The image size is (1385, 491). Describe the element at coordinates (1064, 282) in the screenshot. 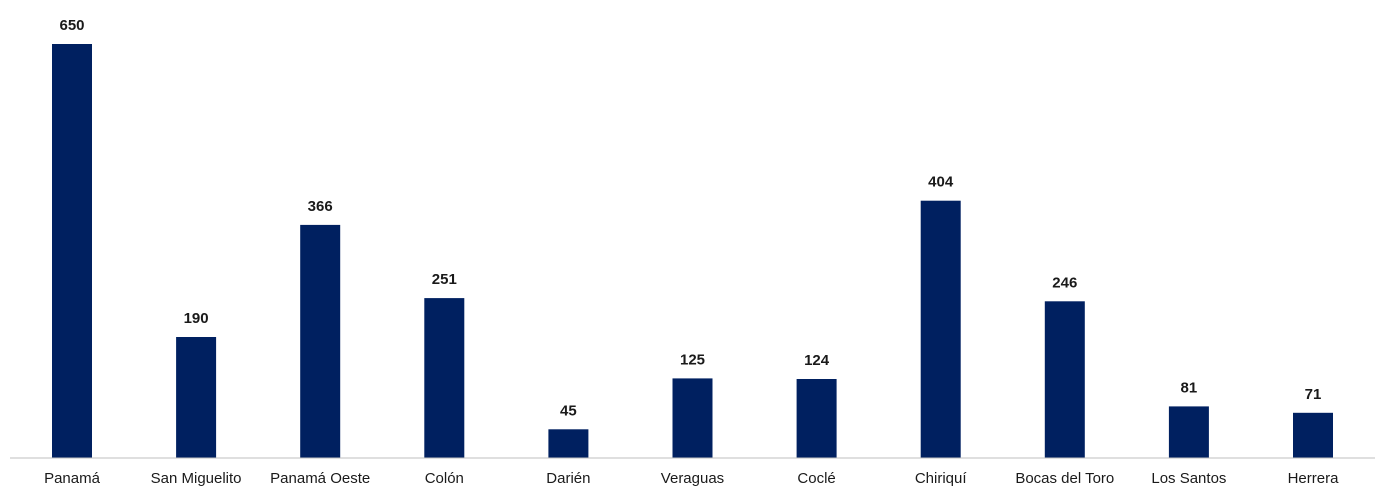

I see `value-label-8: 246` at that location.